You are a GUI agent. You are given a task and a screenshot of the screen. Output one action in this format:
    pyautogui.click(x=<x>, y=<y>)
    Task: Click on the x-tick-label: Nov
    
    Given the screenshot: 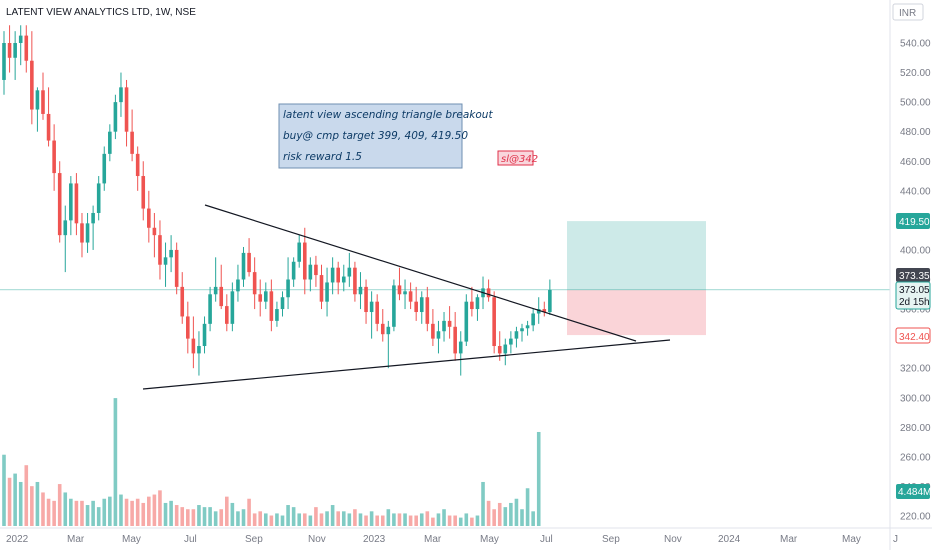 What is the action you would take?
    pyautogui.click(x=673, y=539)
    